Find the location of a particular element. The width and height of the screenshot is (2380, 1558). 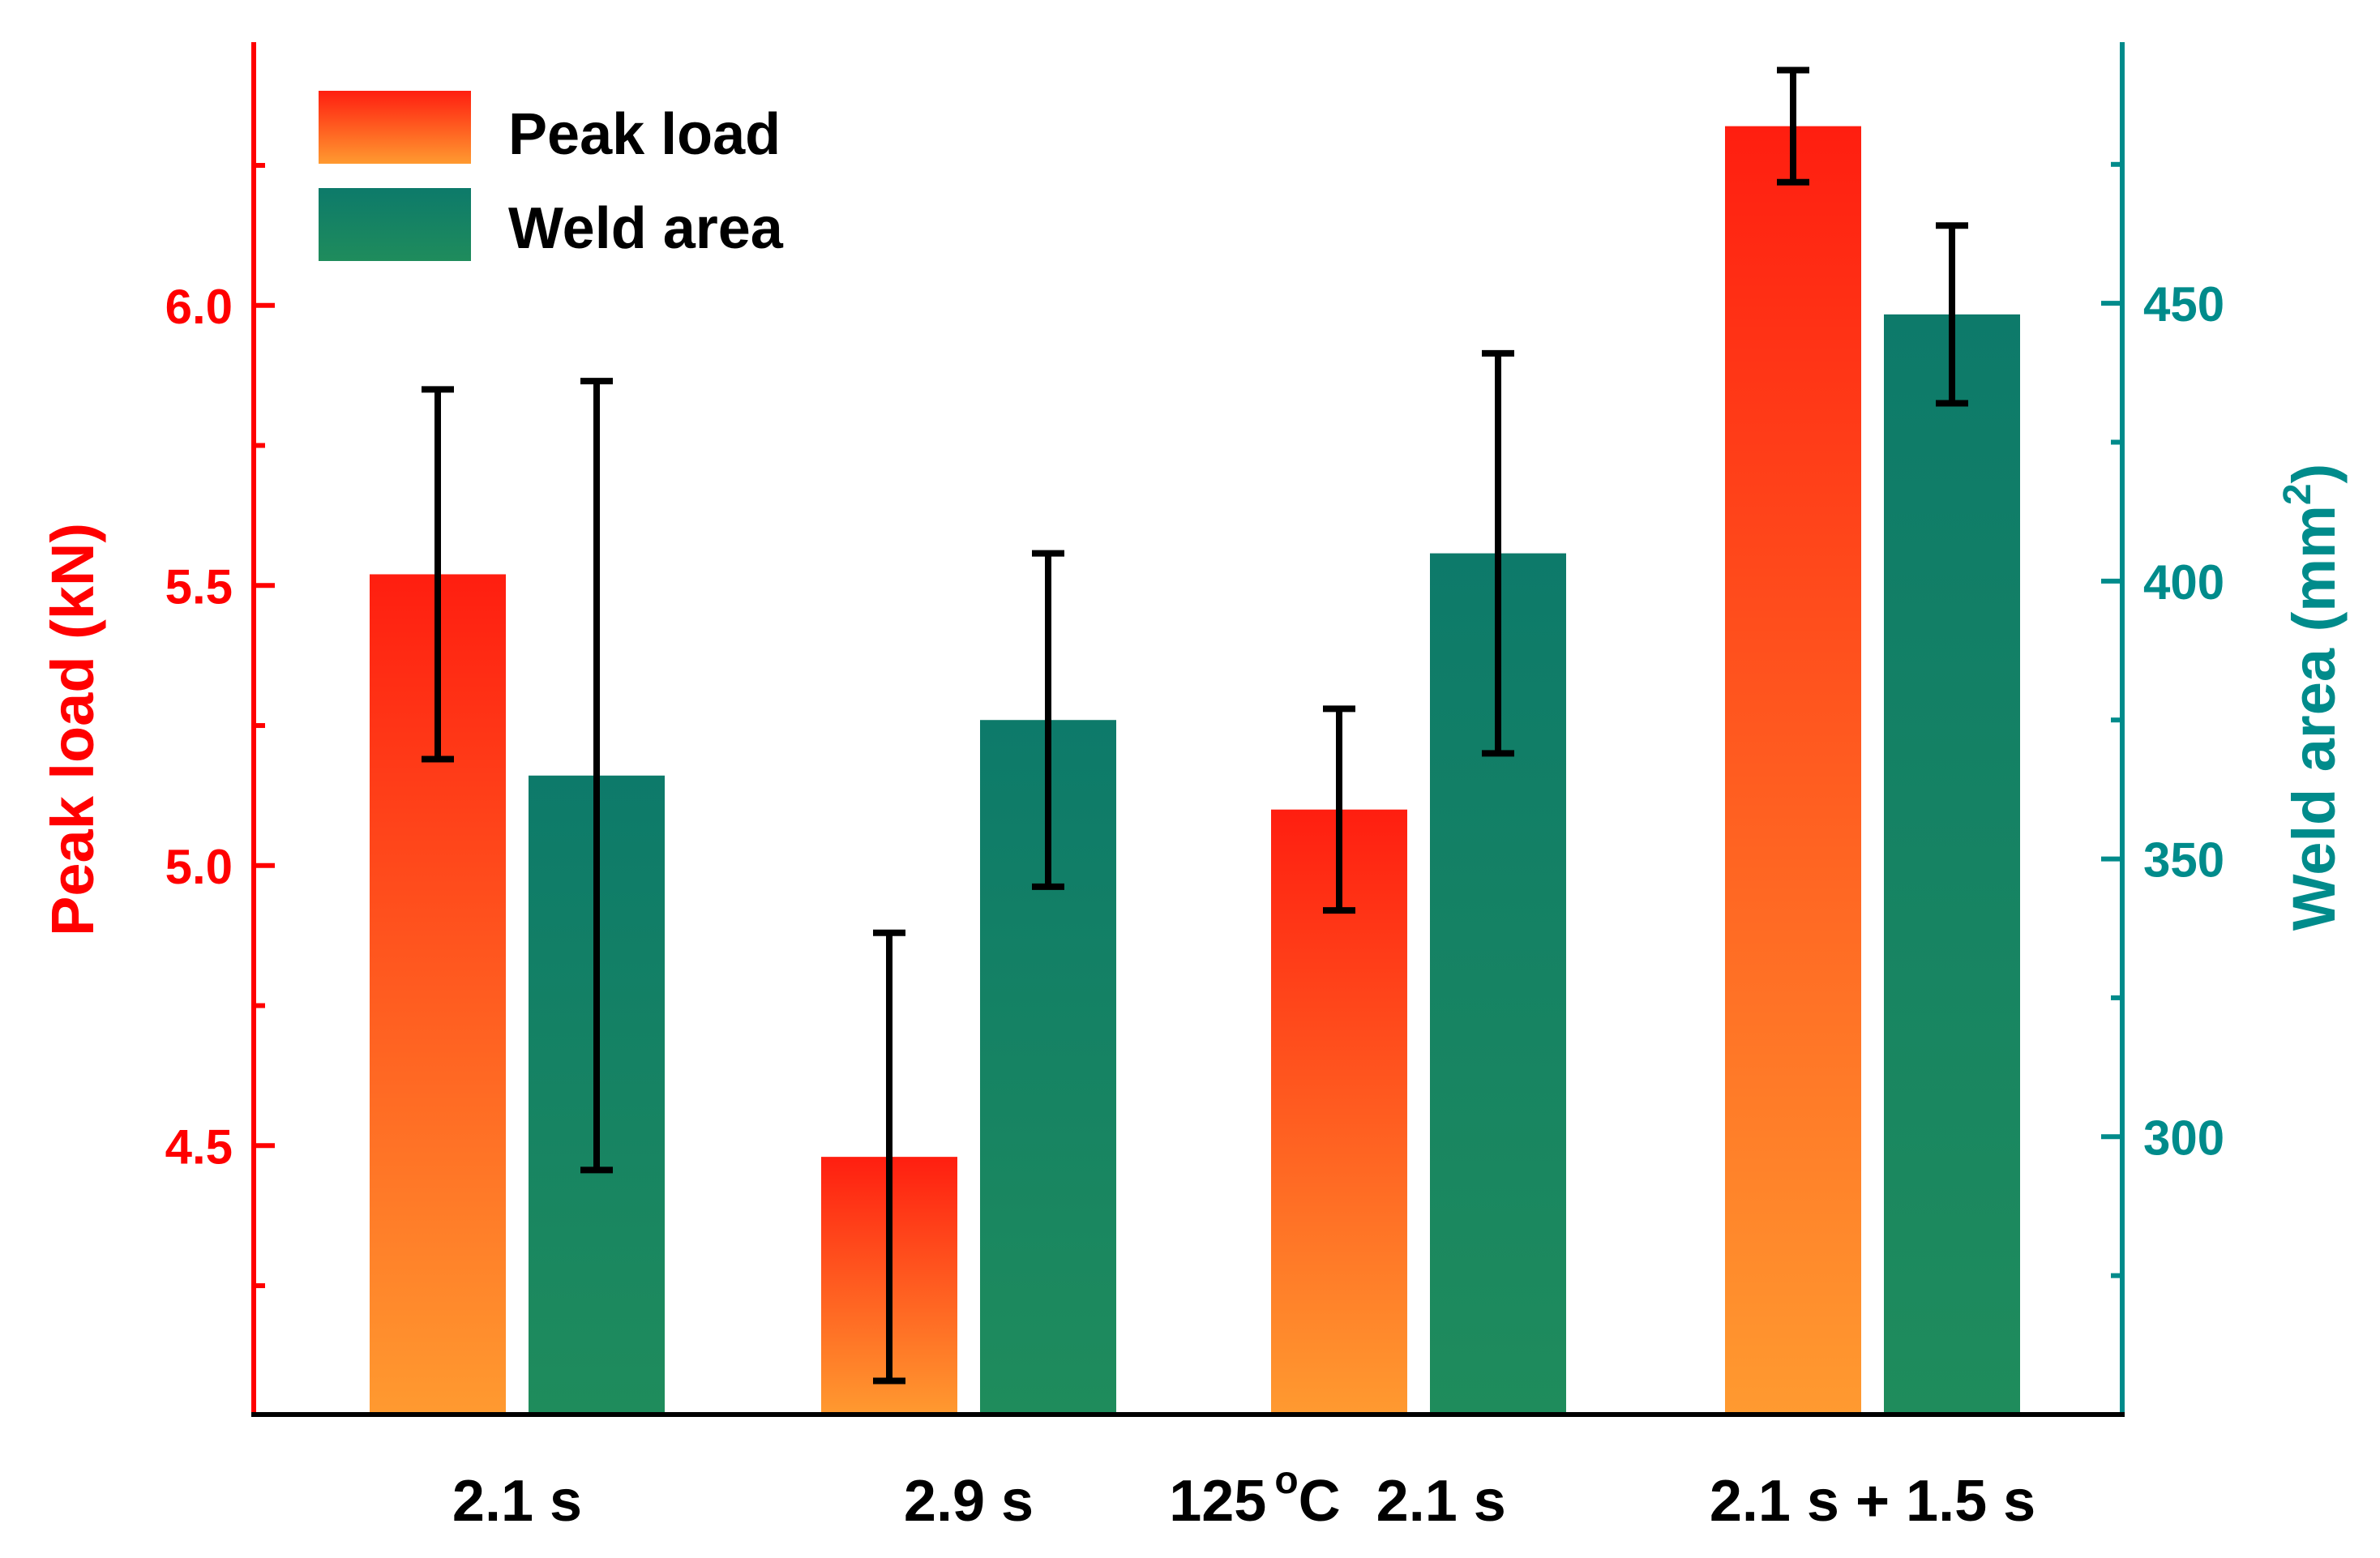

right-tick-label: 300 is located at coordinates (2184, 1138).